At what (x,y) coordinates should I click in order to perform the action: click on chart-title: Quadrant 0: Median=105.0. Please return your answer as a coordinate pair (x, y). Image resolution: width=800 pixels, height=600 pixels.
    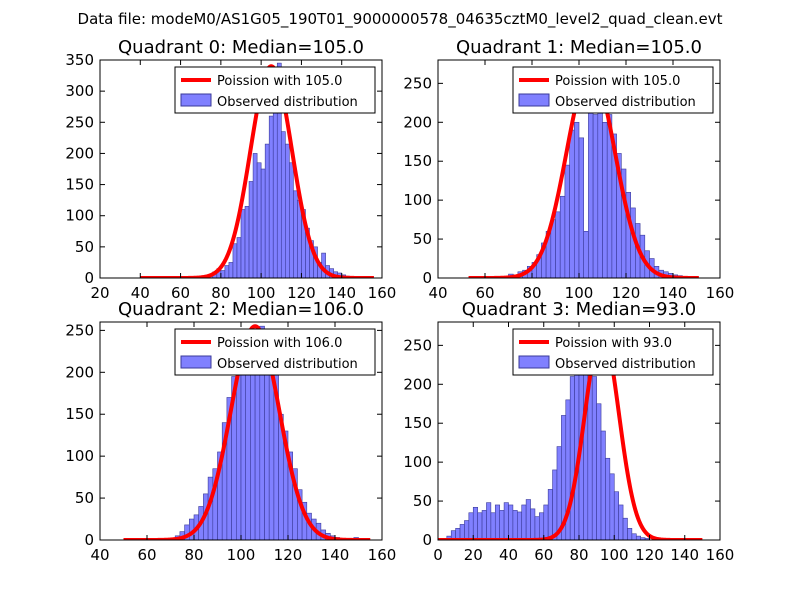
    Looking at the image, I should click on (241, 47).